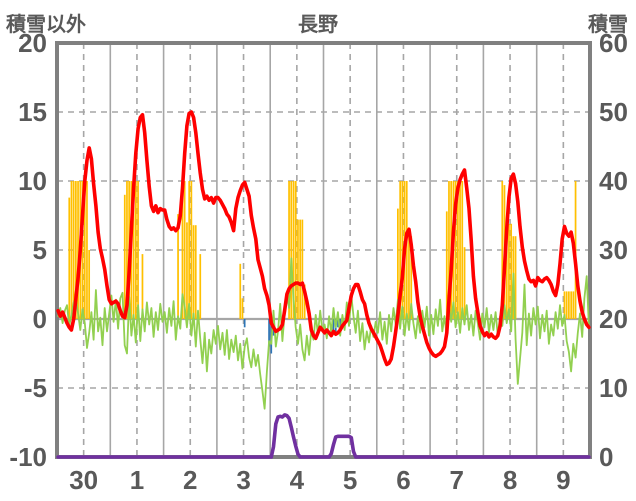 This screenshot has height=501, width=636. What do you see at coordinates (350, 480) in the screenshot?
I see `x-axis-tick-label: 5` at bounding box center [350, 480].